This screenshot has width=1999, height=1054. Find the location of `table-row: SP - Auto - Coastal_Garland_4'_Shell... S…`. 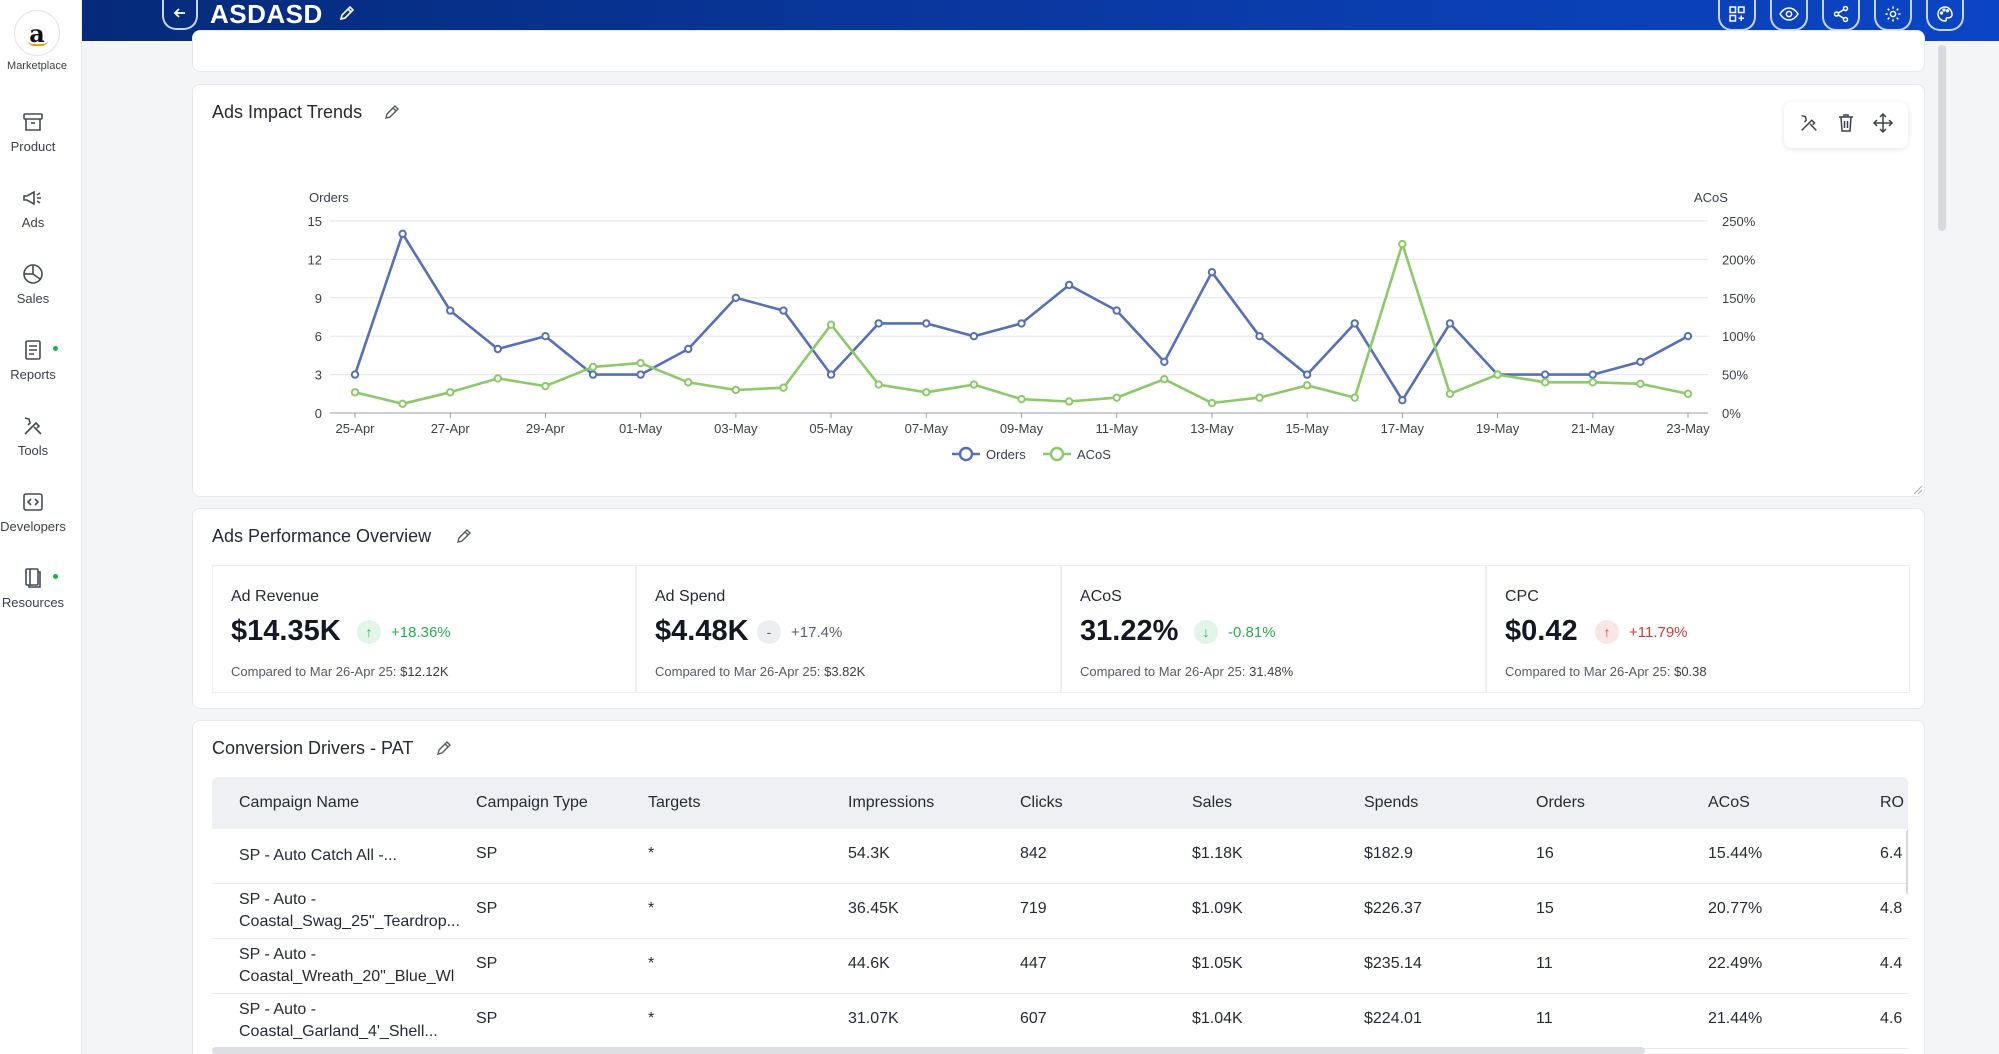

table-row: SP - Auto - Coastal_Garland_4'_Shell... S… is located at coordinates (1060, 1021).